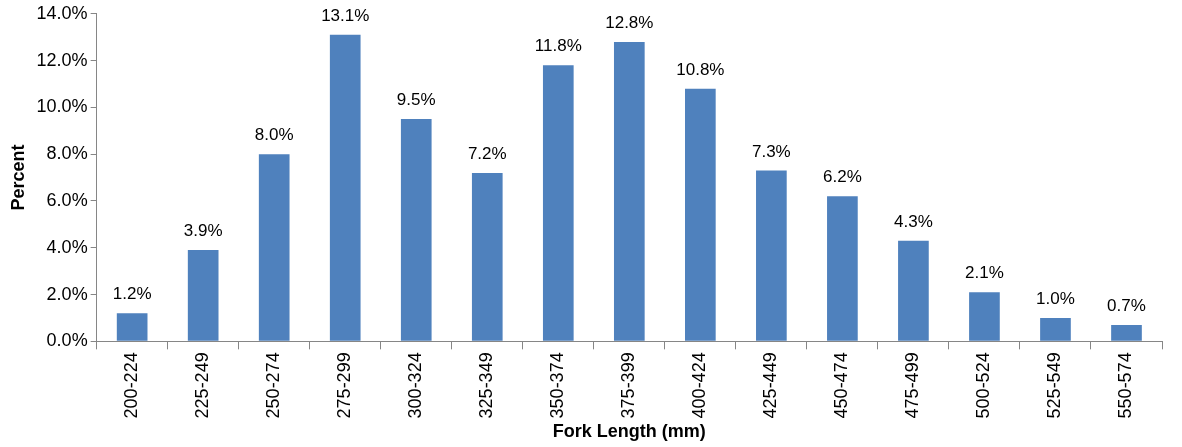 This screenshot has width=1182, height=447. Describe the element at coordinates (771, 151) in the screenshot. I see `data-label: 7.3%` at that location.